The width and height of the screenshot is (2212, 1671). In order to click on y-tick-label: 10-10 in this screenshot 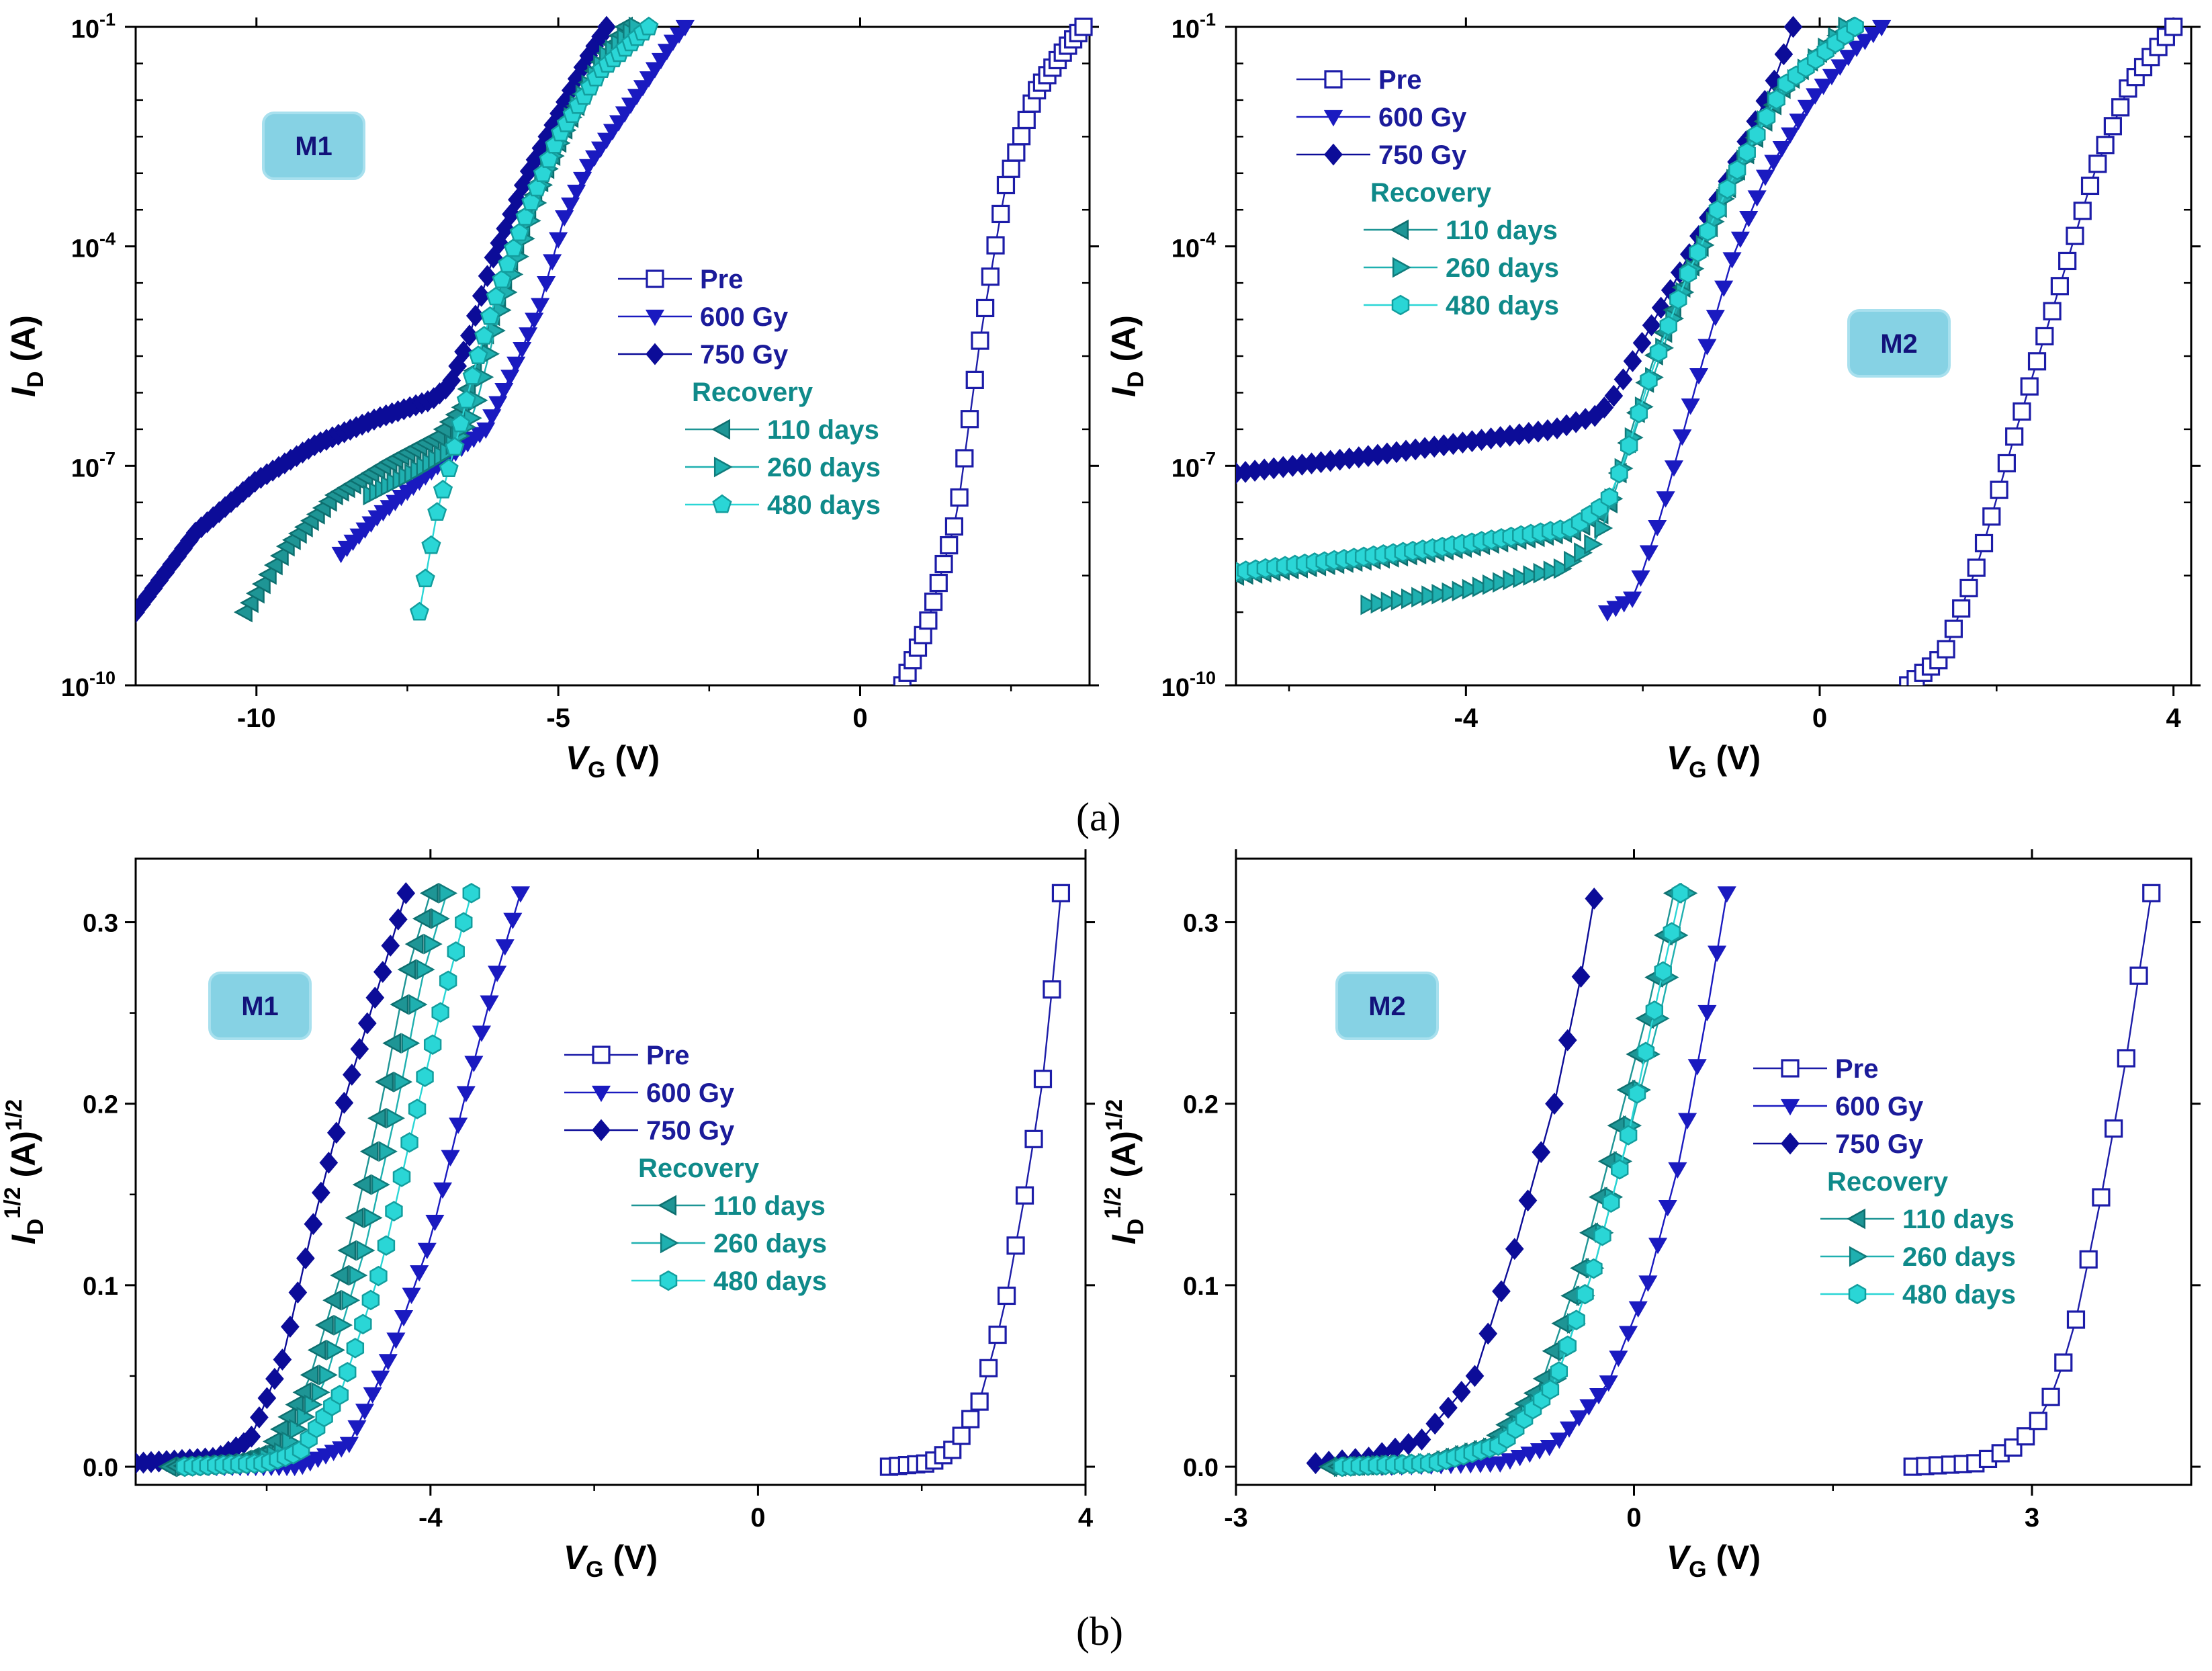, I will do `click(1188, 685)`.